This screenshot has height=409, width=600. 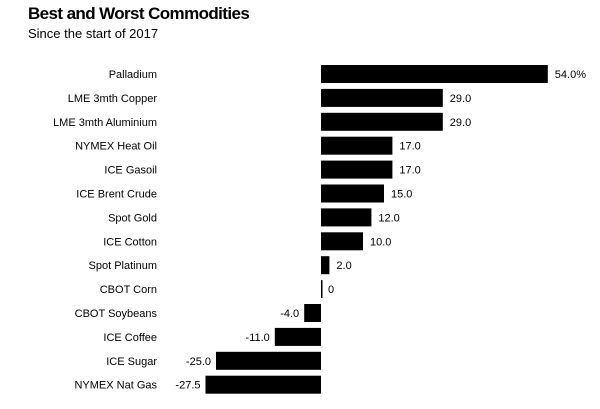 What do you see at coordinates (116, 314) in the screenshot?
I see `category-label-cbot-soybeans: CBOT Soybeans` at bounding box center [116, 314].